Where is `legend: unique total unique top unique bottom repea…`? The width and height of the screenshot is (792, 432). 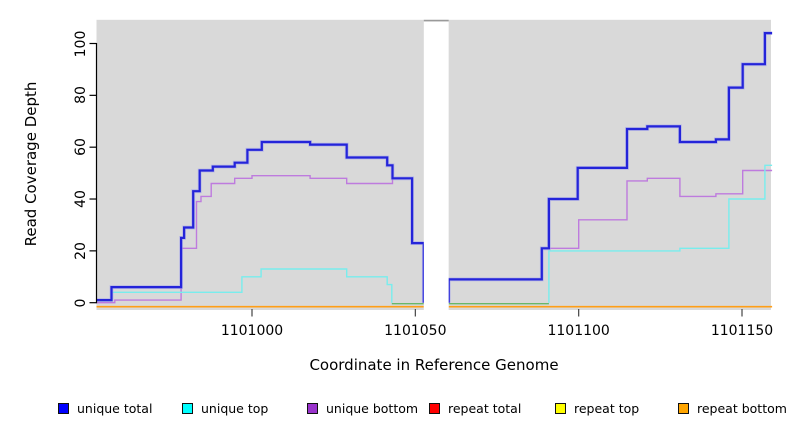
legend: unique total unique top unique bottom repea… is located at coordinates (396, 410).